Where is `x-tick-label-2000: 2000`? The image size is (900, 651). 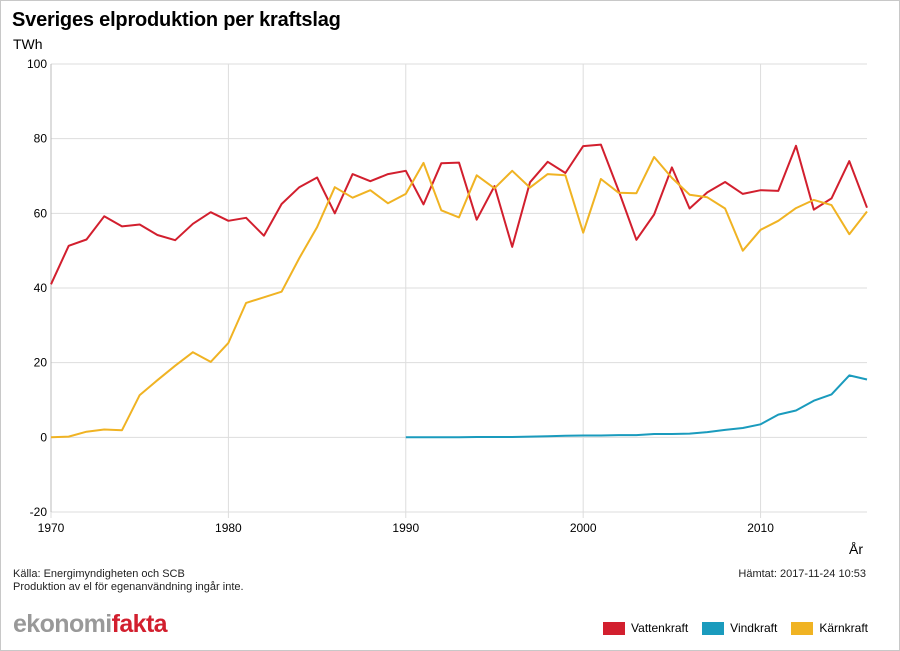
x-tick-label-2000: 2000 is located at coordinates (583, 528).